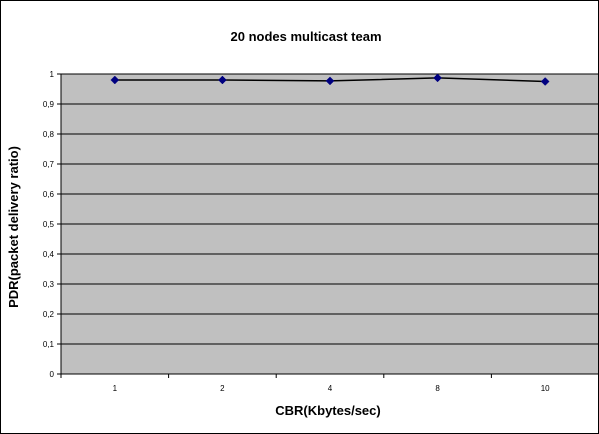  Describe the element at coordinates (49, 344) in the screenshot. I see `y-tick-label: 0,1` at that location.